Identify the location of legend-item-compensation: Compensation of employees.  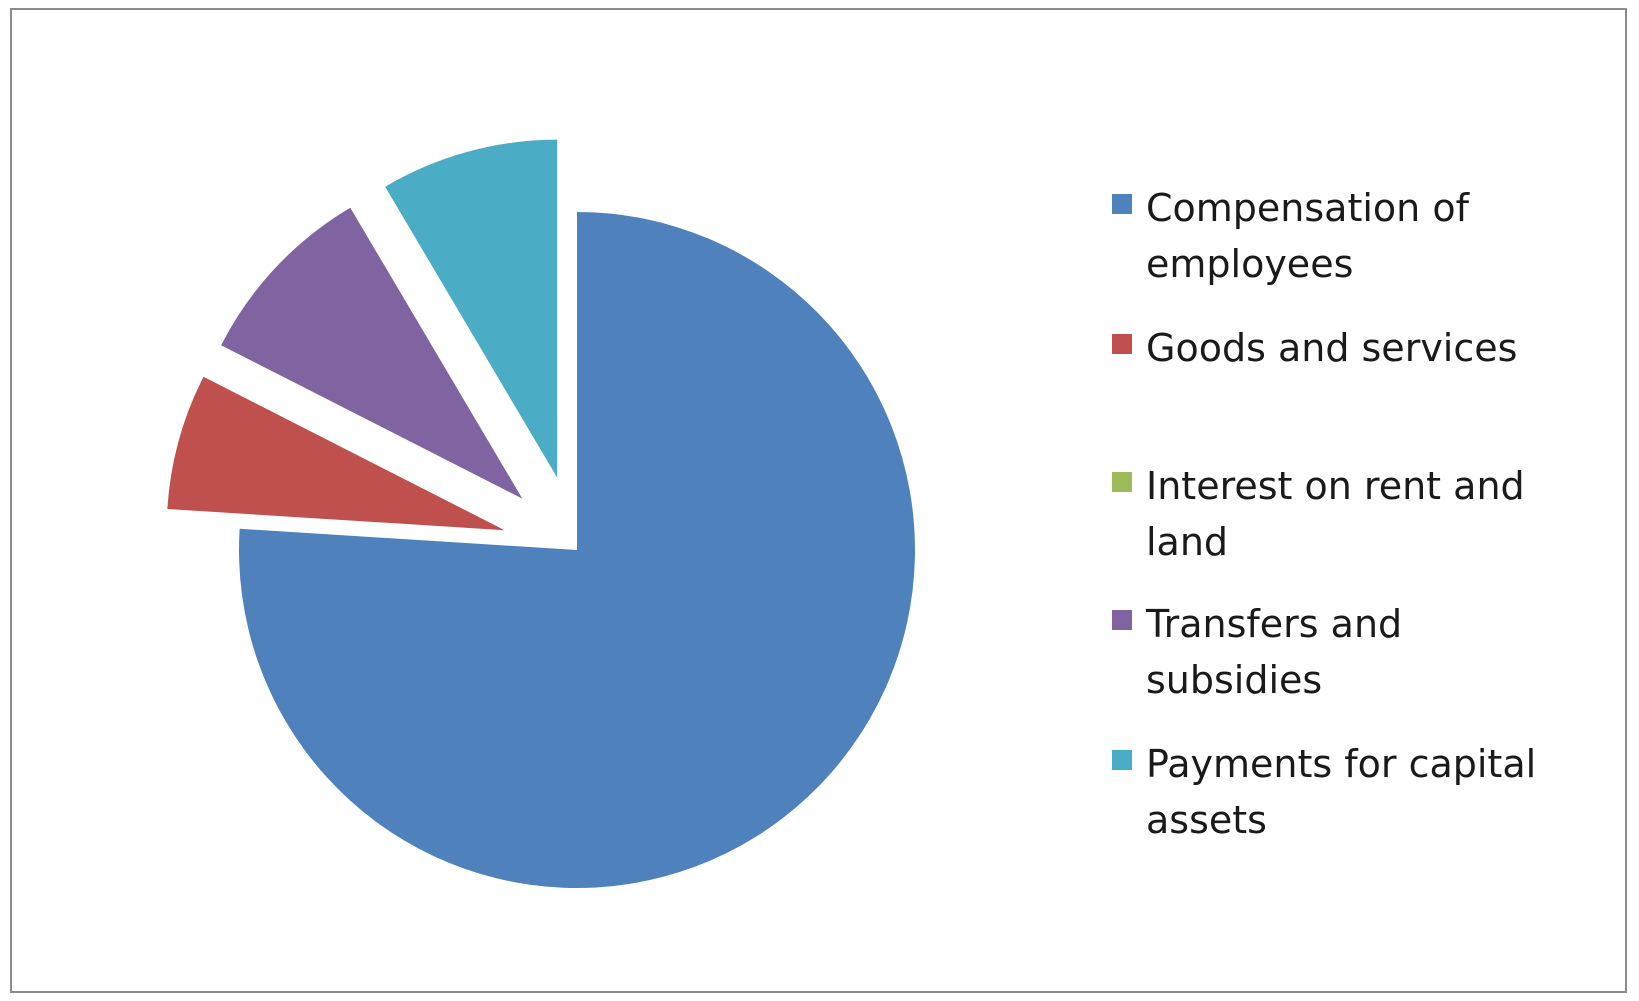
(1349, 236).